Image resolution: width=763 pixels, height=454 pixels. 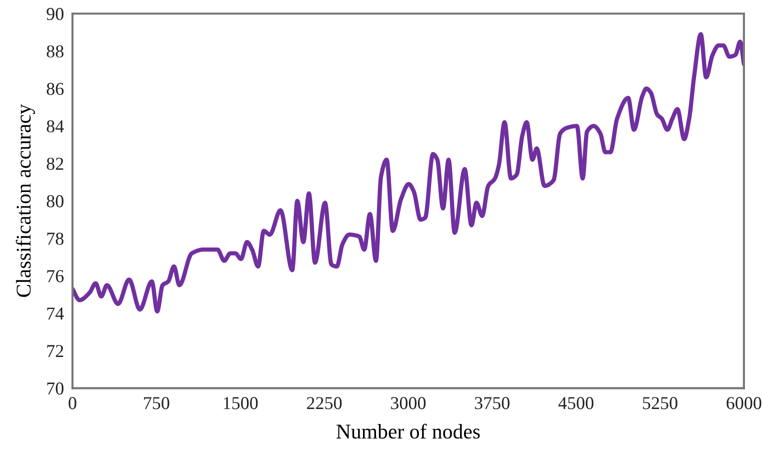 What do you see at coordinates (241, 403) in the screenshot?
I see `x-tick-label: 1500` at bounding box center [241, 403].